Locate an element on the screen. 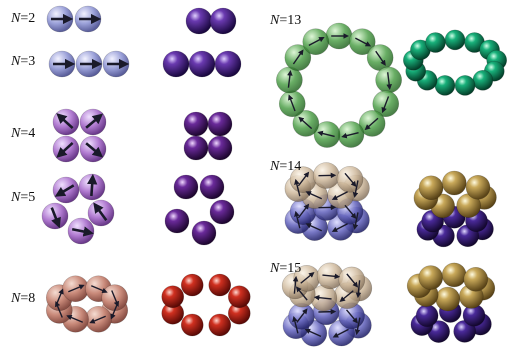 The image size is (507, 348). label-n4: N=4 is located at coordinates (23, 133).